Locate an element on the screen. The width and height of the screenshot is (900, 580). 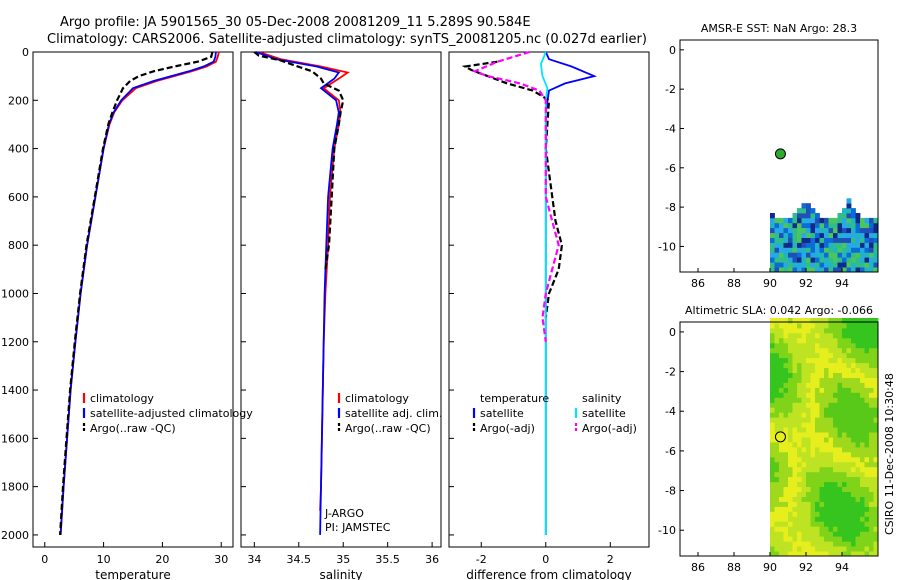
sla_map-xtick-label: 90 is located at coordinates (770, 567).